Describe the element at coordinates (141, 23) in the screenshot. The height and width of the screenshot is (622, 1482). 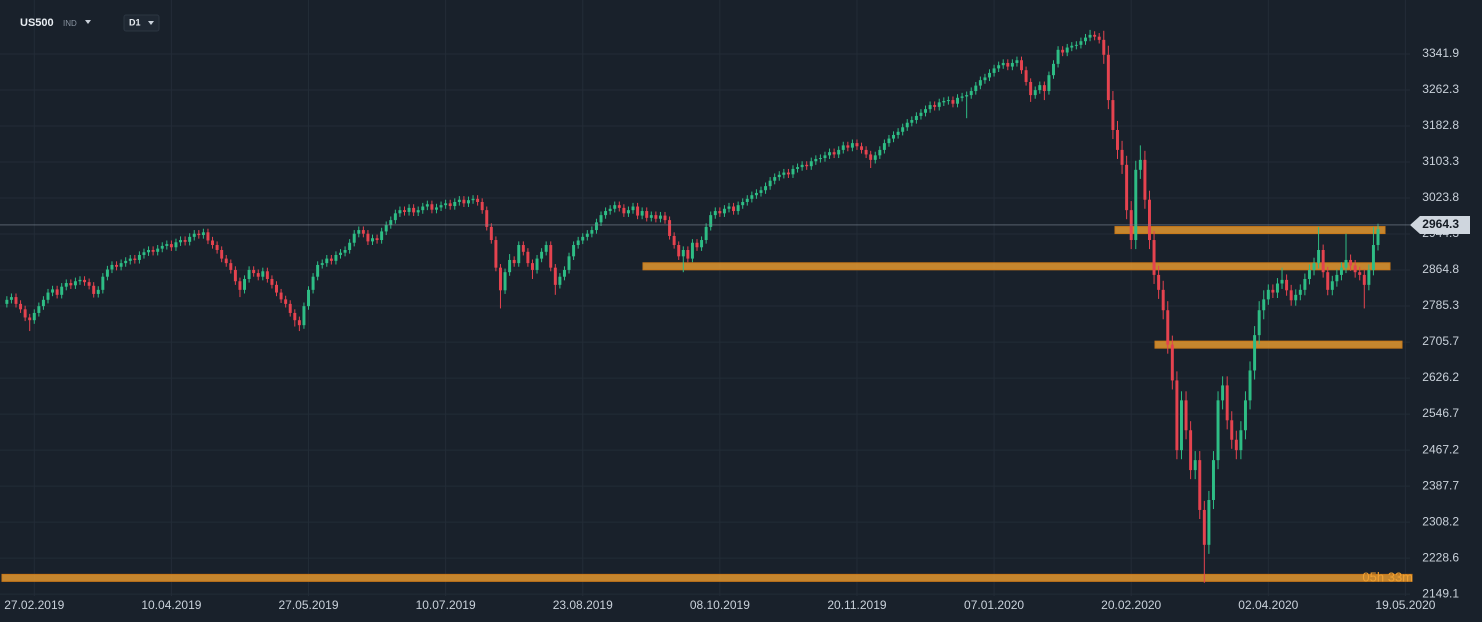
I see `timeframe-box` at that location.